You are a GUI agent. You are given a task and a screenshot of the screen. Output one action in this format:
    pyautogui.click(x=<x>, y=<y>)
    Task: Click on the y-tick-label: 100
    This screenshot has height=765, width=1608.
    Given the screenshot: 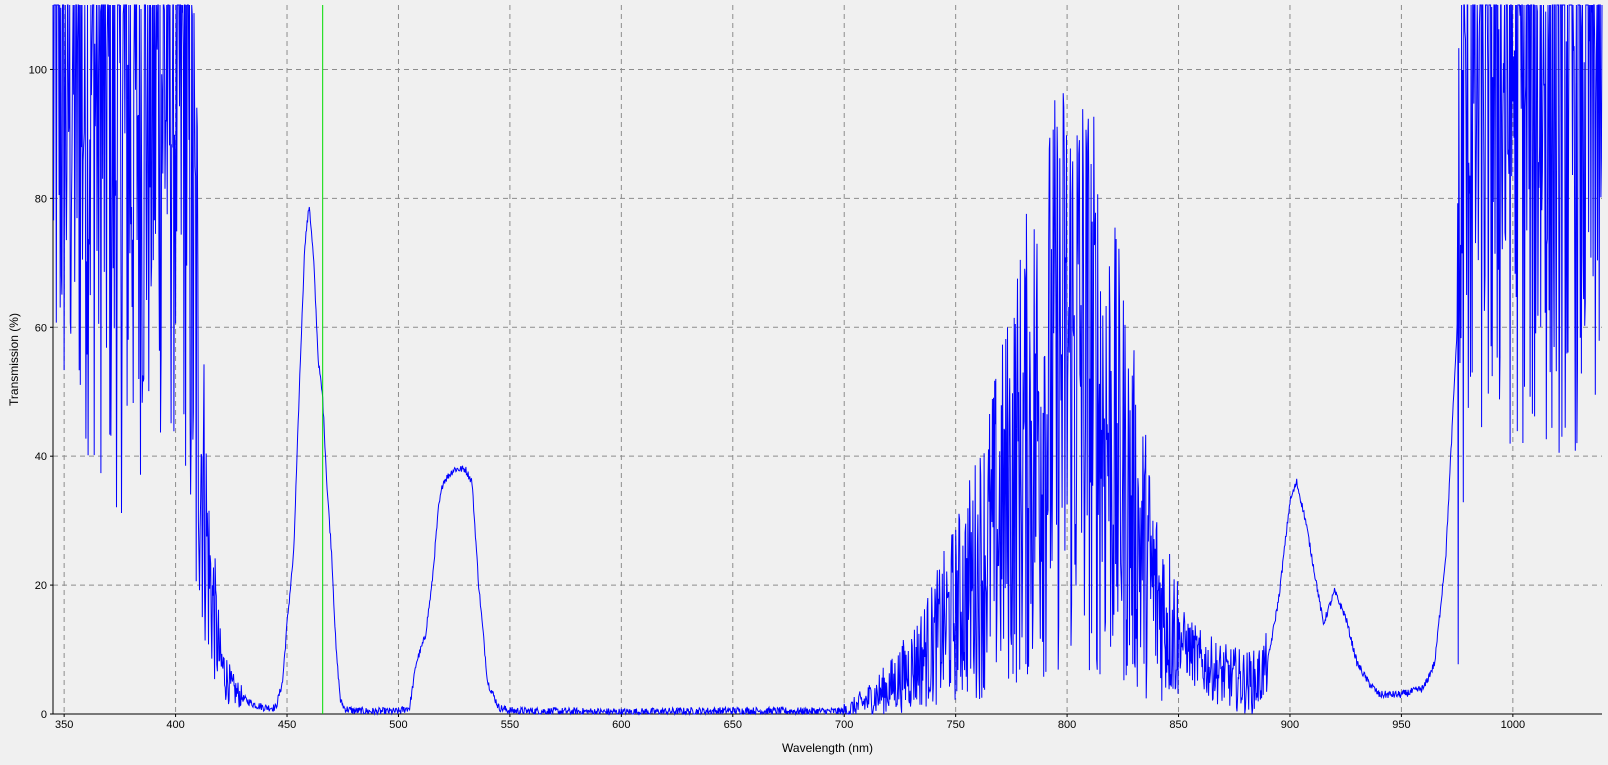 What is the action you would take?
    pyautogui.click(x=38, y=70)
    